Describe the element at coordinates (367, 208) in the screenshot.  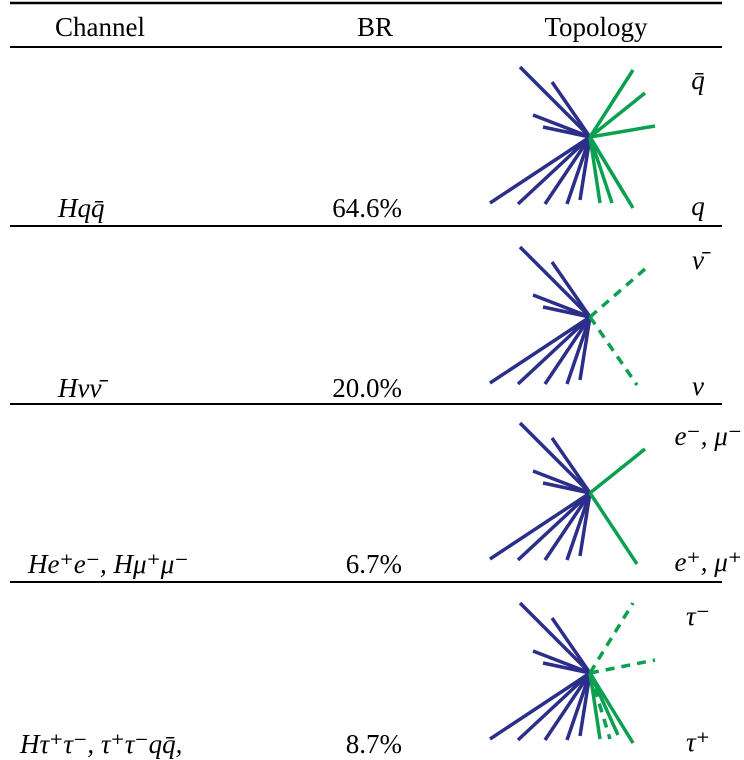
I see `branching-ratio: 64.6%` at that location.